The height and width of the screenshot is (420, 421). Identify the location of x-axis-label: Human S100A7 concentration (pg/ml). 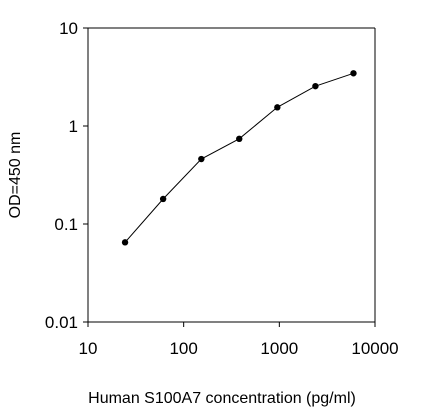
(222, 398).